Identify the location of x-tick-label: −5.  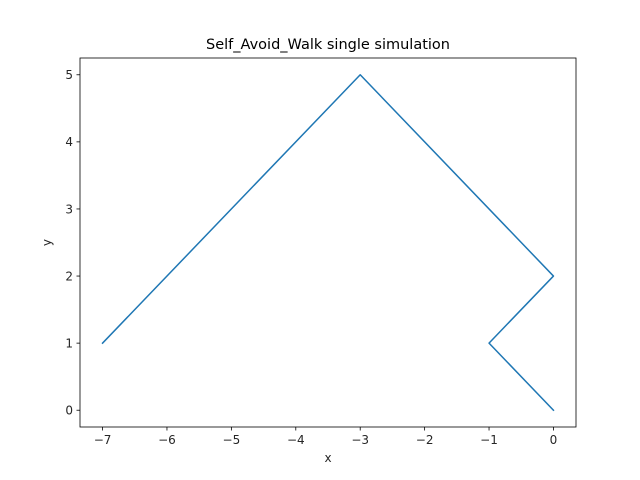
(232, 440).